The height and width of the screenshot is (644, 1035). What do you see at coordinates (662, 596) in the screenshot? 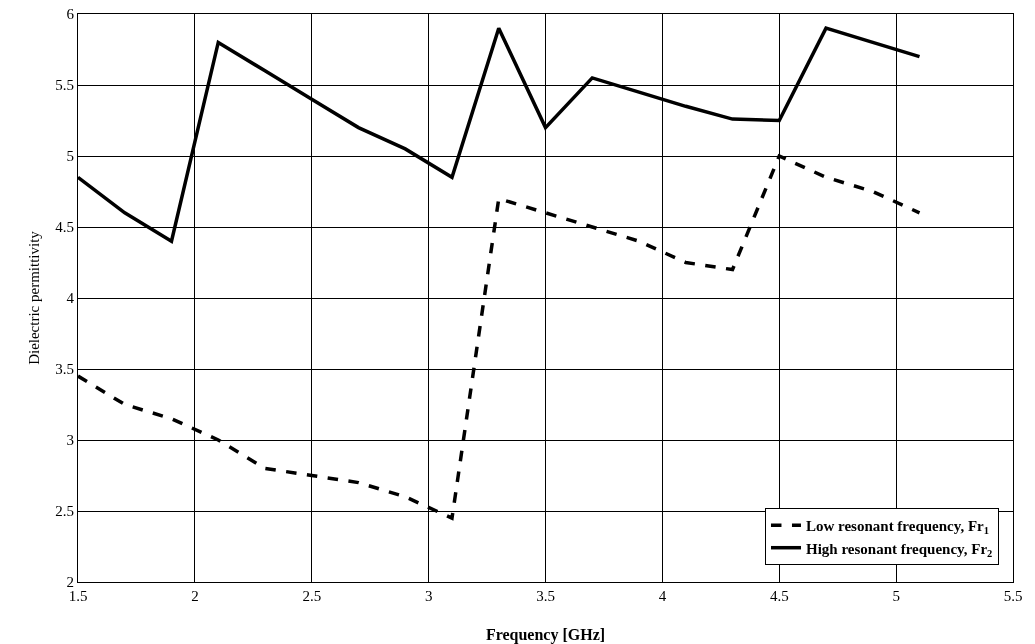
I see `x-tick-label: 4` at bounding box center [662, 596].